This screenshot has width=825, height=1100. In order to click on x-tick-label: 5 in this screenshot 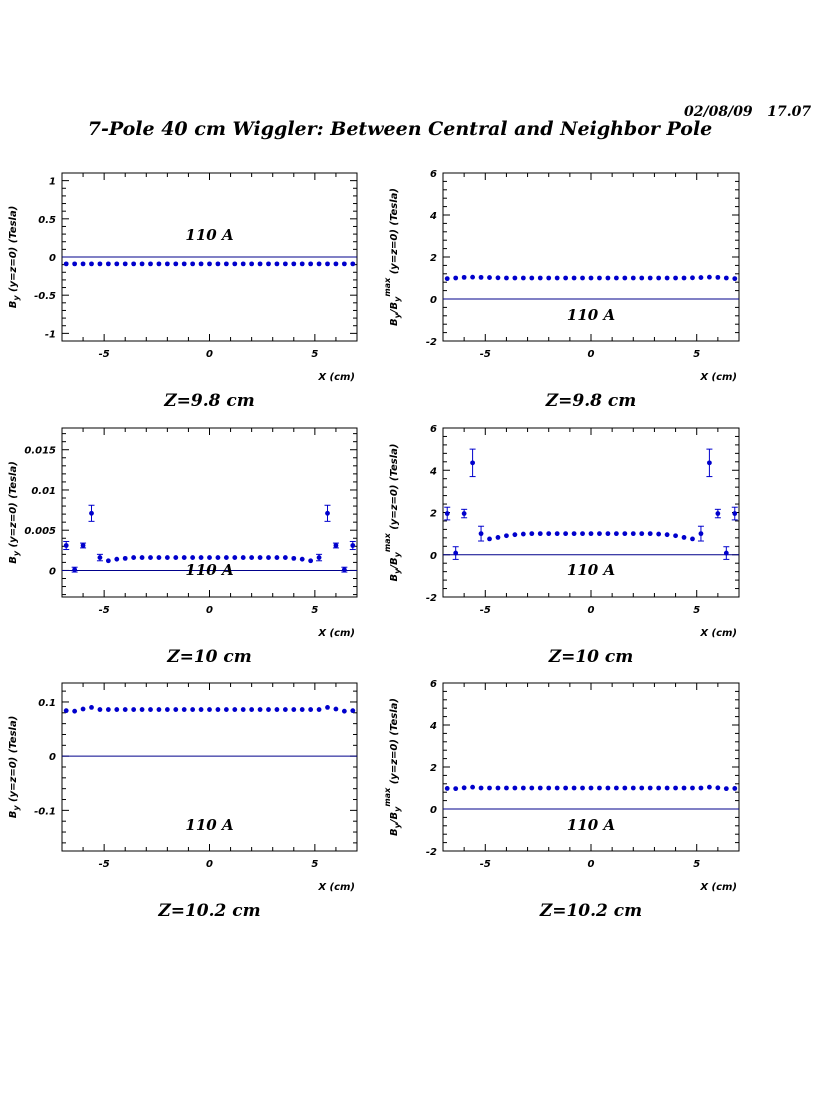, I will do `click(314, 864)`.